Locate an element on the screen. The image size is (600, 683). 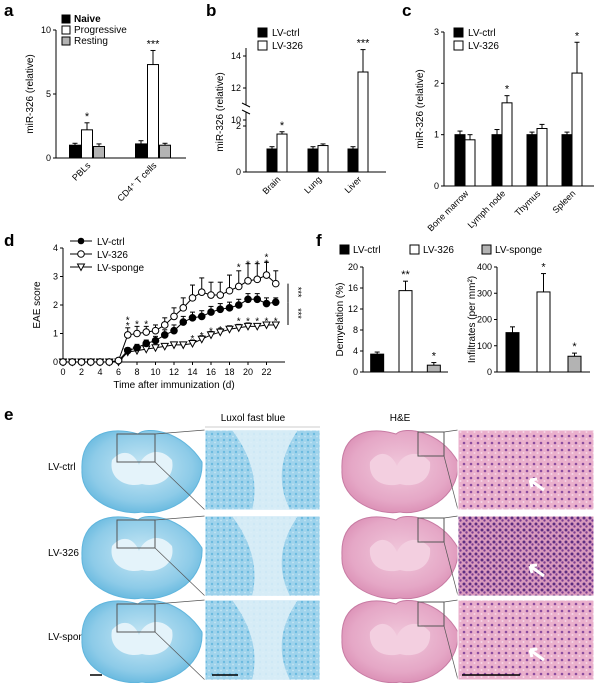
panel-label-d: d is located at coordinates (9, 240).